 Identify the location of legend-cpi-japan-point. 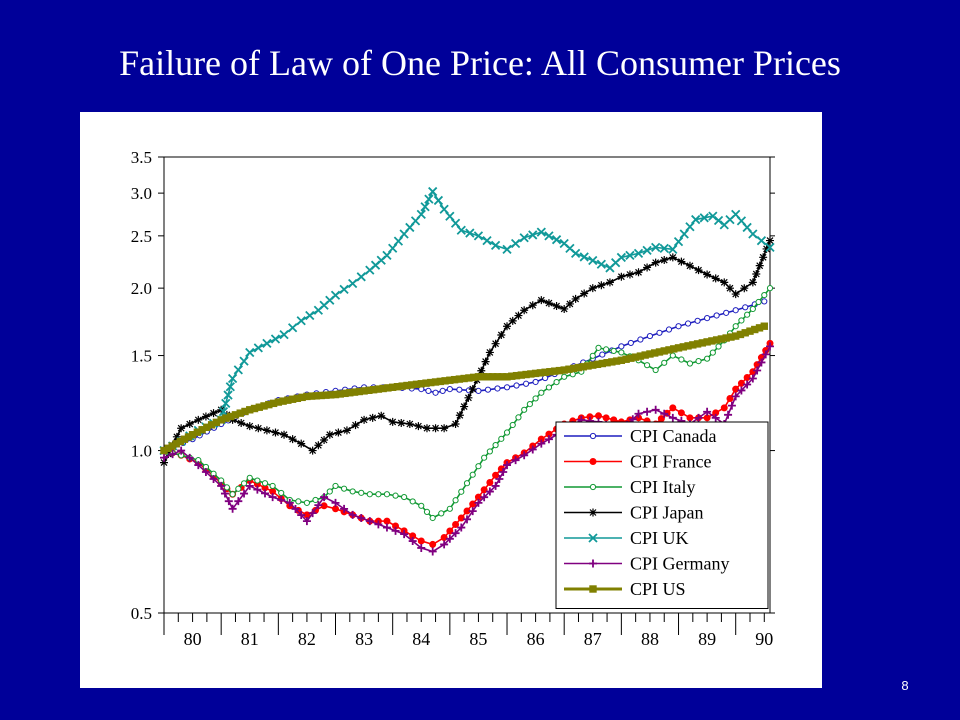
(593, 512).